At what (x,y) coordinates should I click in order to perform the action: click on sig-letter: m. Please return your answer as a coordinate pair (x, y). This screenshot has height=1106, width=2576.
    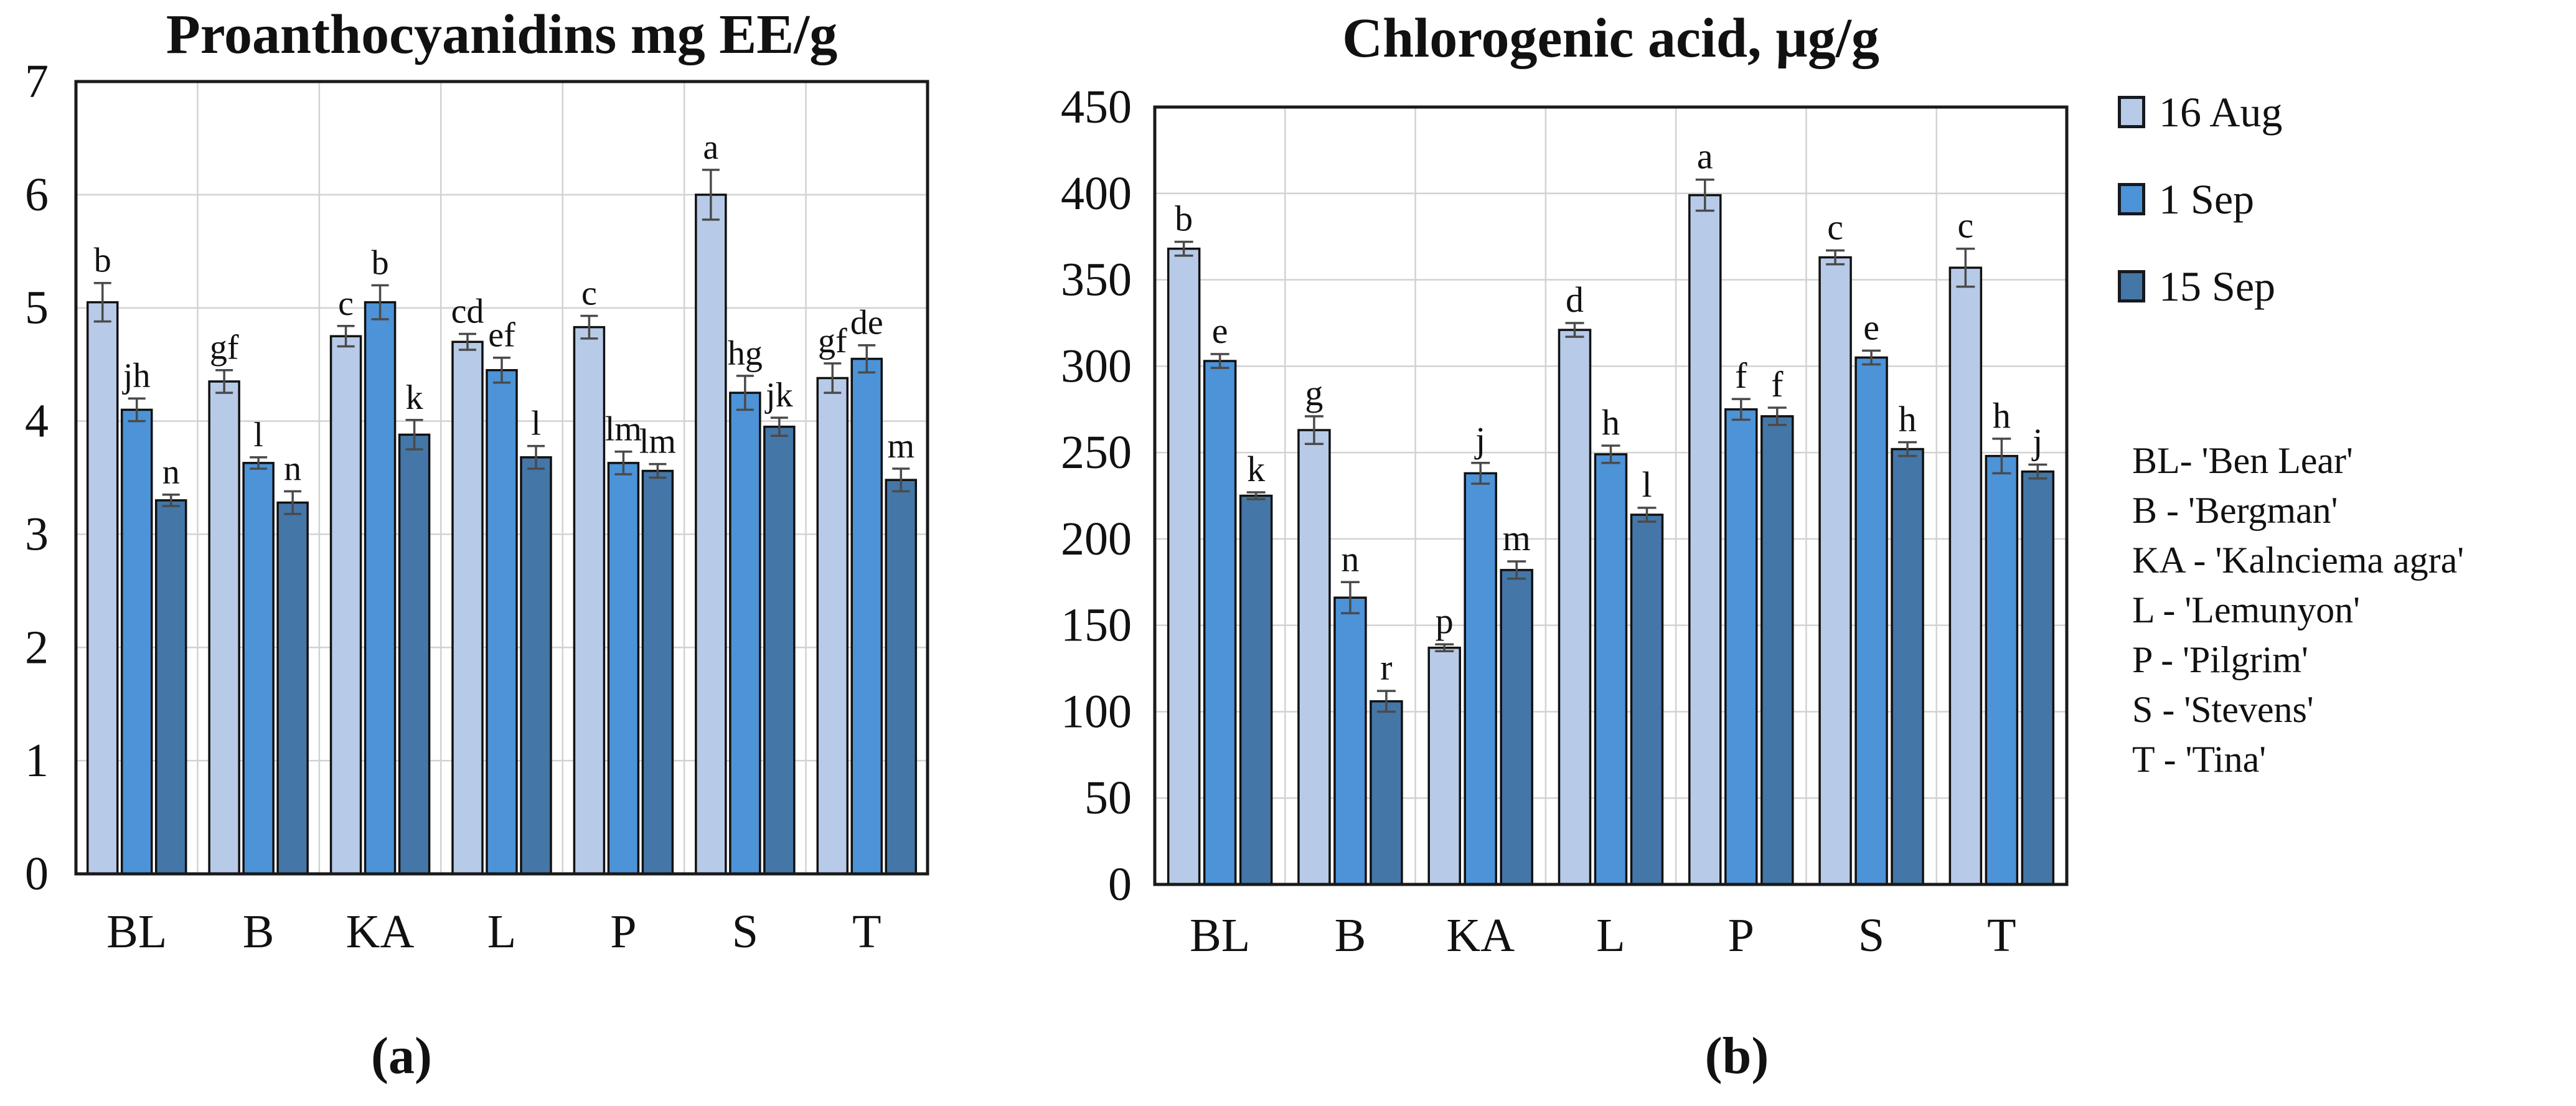
    Looking at the image, I should click on (901, 446).